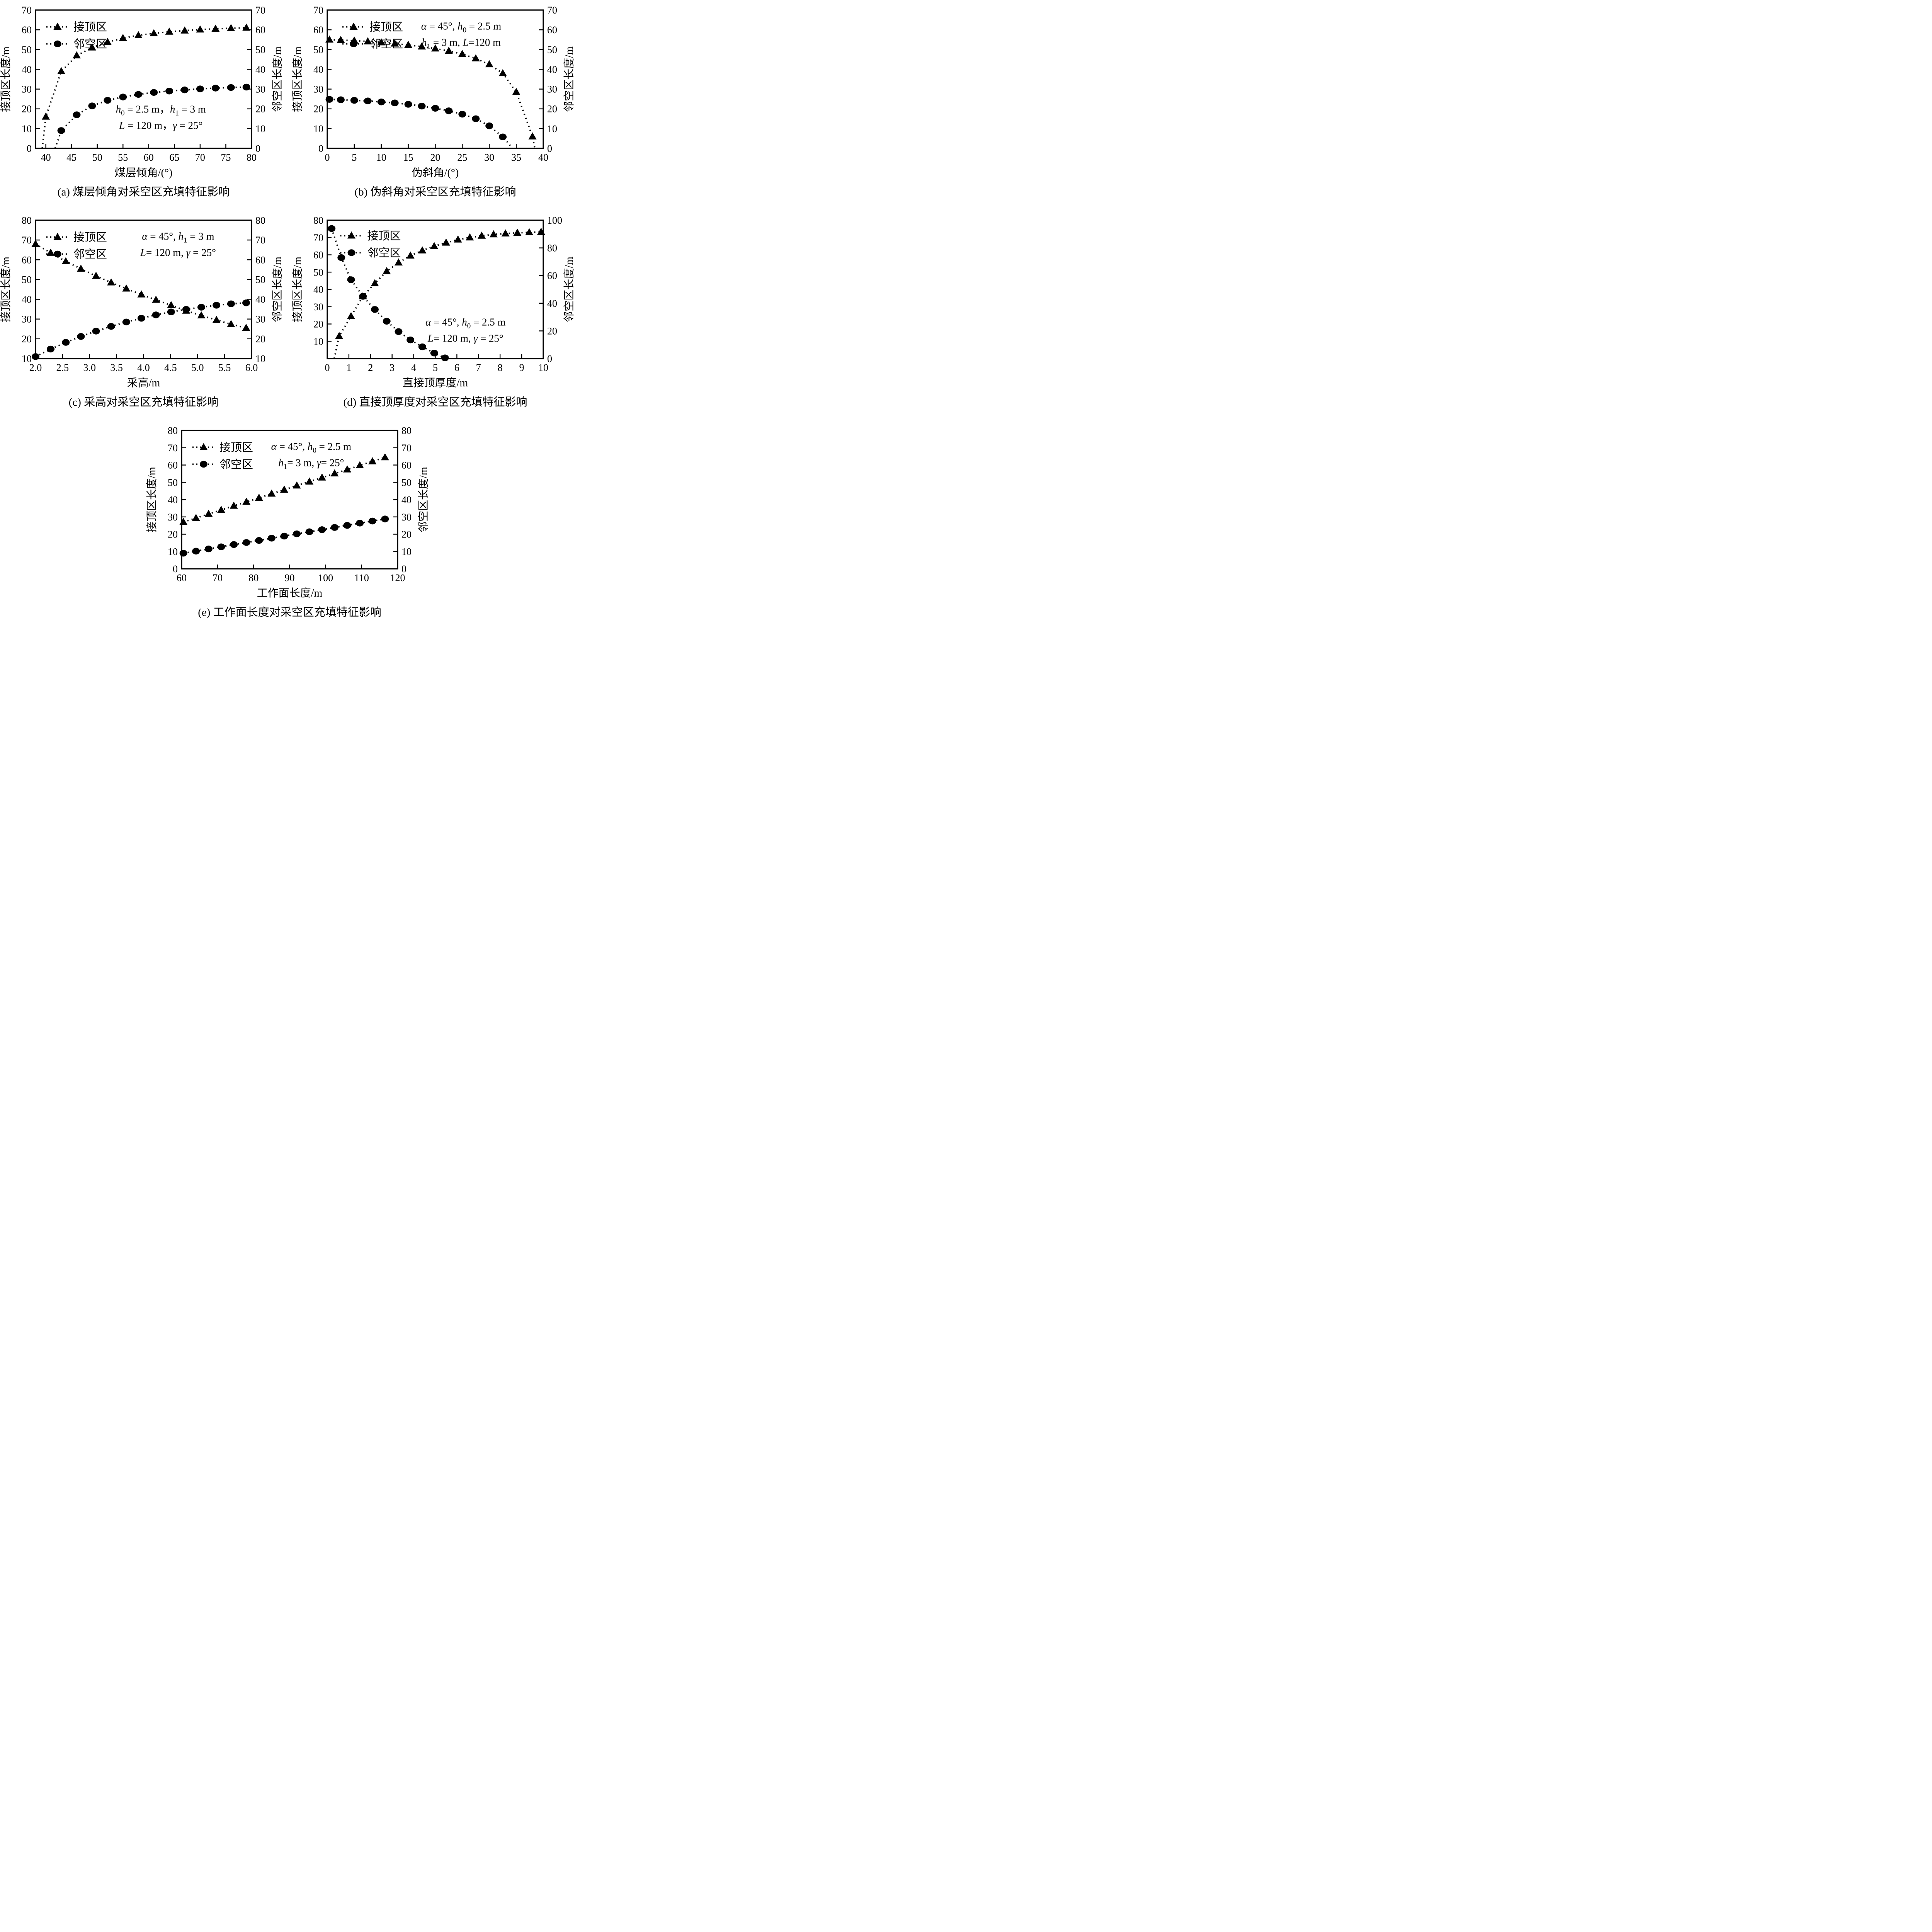 The width and height of the screenshot is (1932, 1932). What do you see at coordinates (253, 578) in the screenshot?
I see `x-tick-label: 80` at bounding box center [253, 578].